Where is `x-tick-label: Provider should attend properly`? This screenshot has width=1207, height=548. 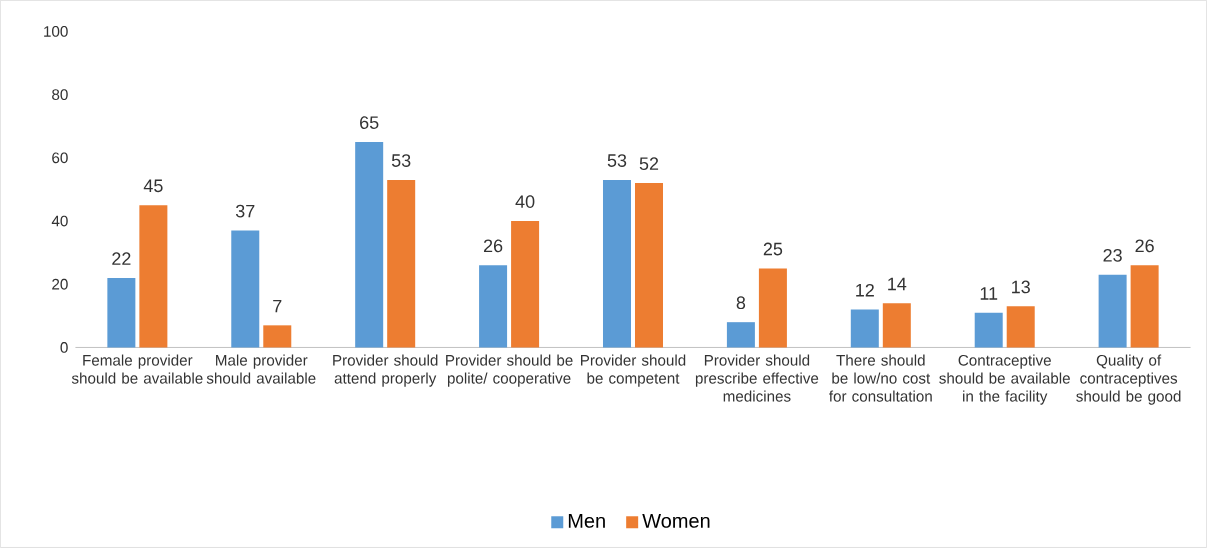
x-tick-label: Provider should attend properly is located at coordinates (385, 370).